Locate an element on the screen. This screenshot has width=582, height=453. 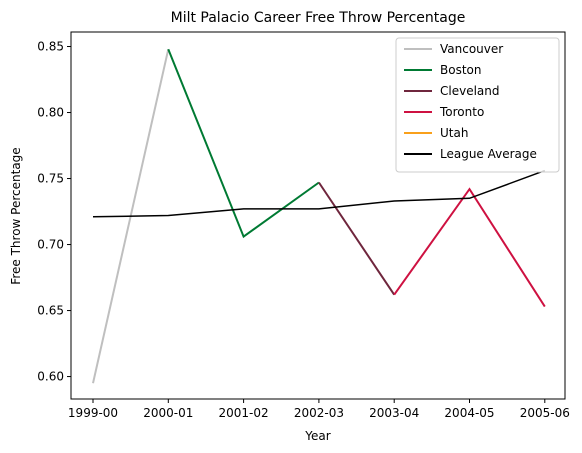
legend-label-vancouver: Vancouver is located at coordinates (471, 49).